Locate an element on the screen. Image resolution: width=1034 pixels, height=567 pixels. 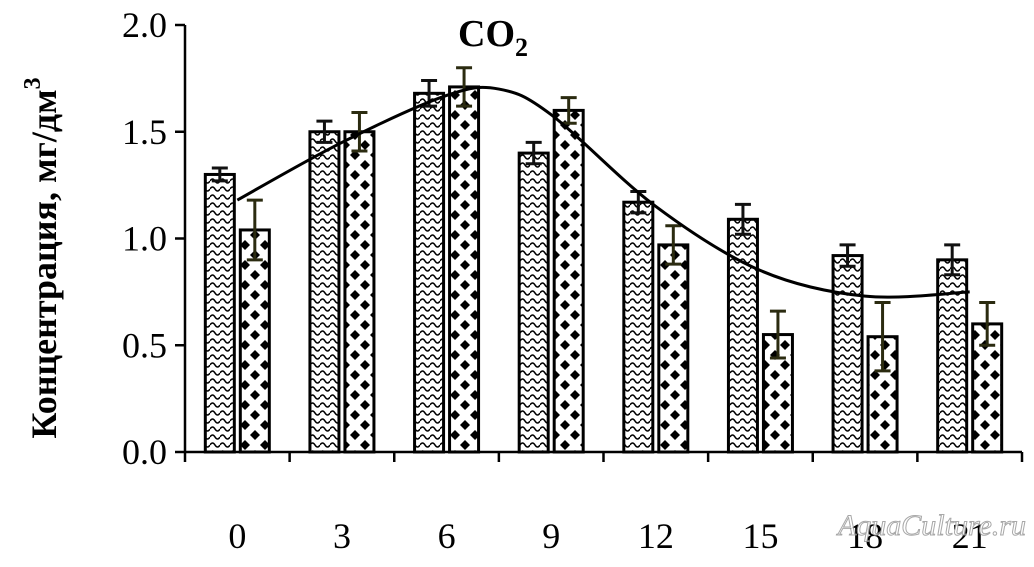
x-tick-label: 12 is located at coordinates (656, 536).